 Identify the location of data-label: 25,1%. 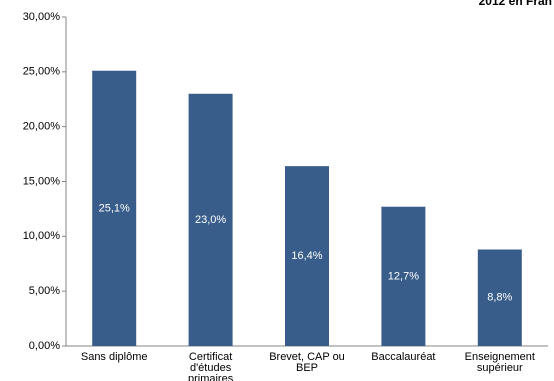
(114, 208).